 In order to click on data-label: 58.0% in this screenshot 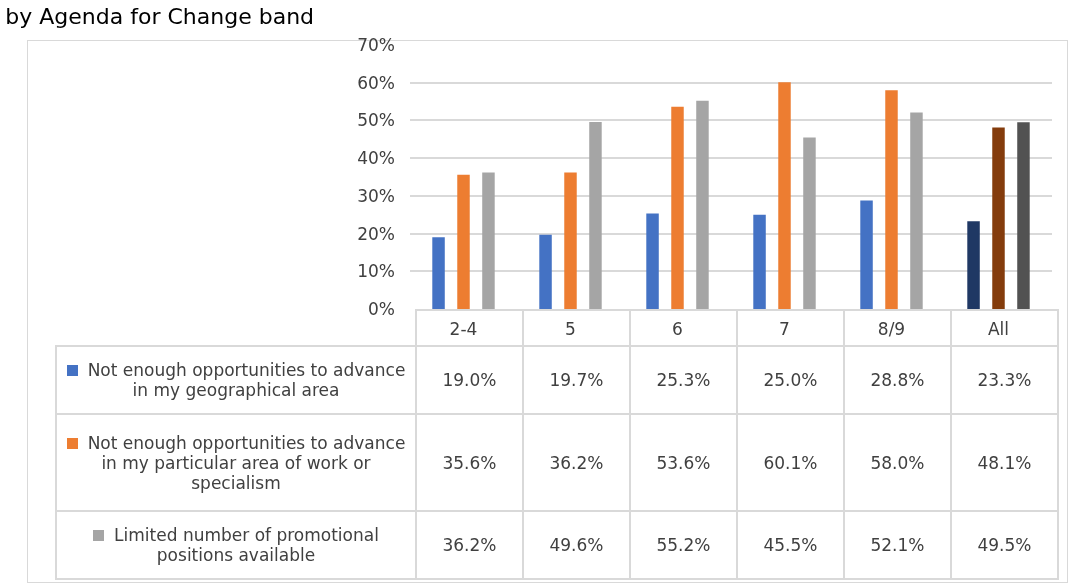, I will do `click(897, 462)`.